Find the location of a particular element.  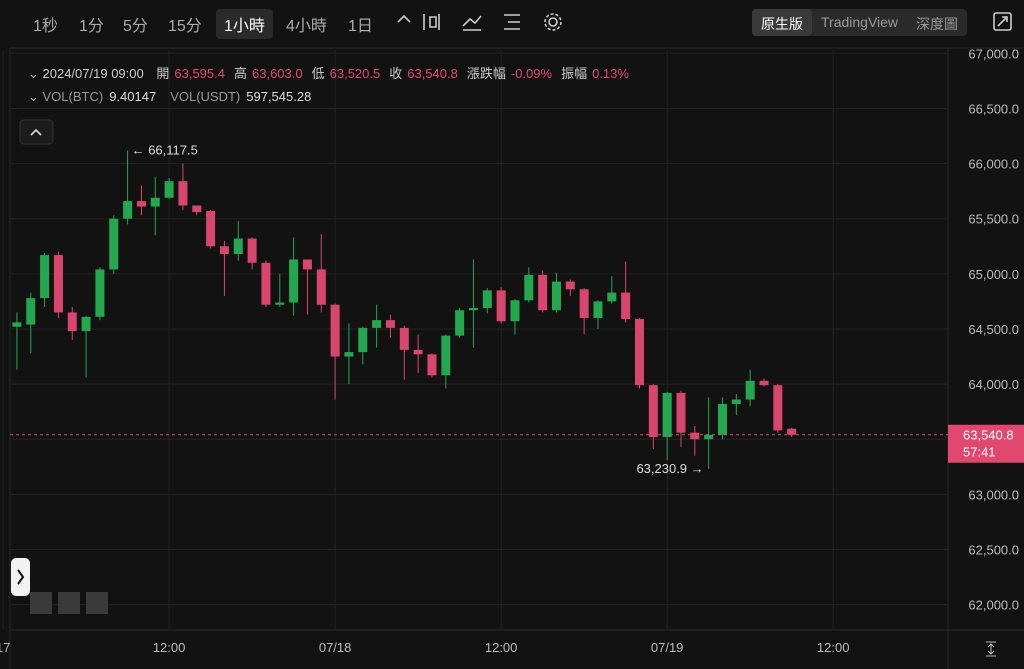

view-tab: 原生版 is located at coordinates (782, 22).